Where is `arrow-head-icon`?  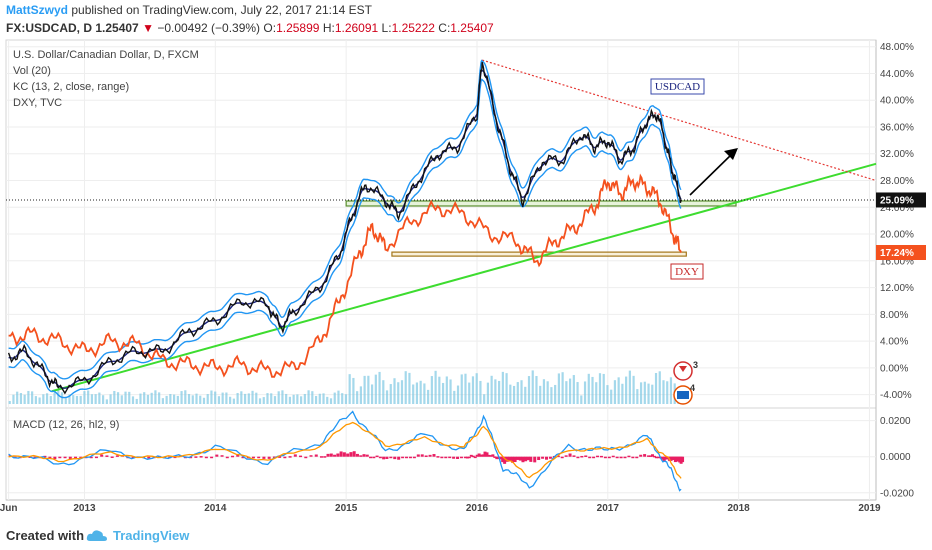
arrow-head-icon is located at coordinates (731, 154).